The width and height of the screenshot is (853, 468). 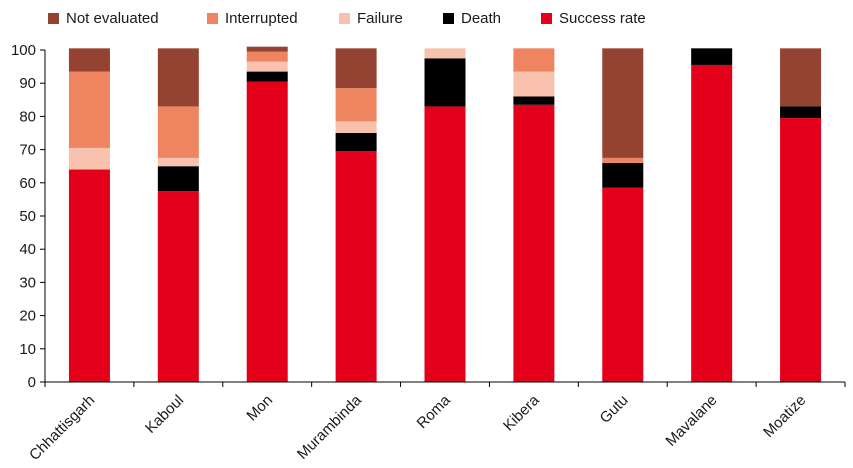 What do you see at coordinates (546, 18) in the screenshot?
I see `legend-swatch-success-rate` at bounding box center [546, 18].